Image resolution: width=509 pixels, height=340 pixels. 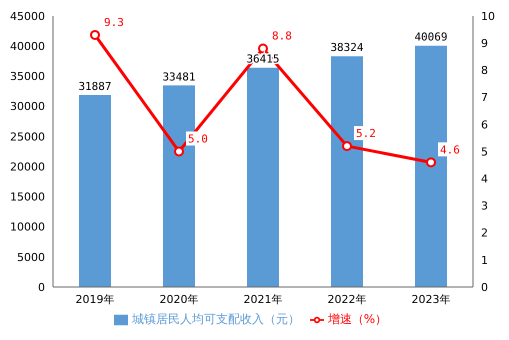 What do you see at coordinates (366, 133) in the screenshot?
I see `data-label: 5.2` at bounding box center [366, 133].